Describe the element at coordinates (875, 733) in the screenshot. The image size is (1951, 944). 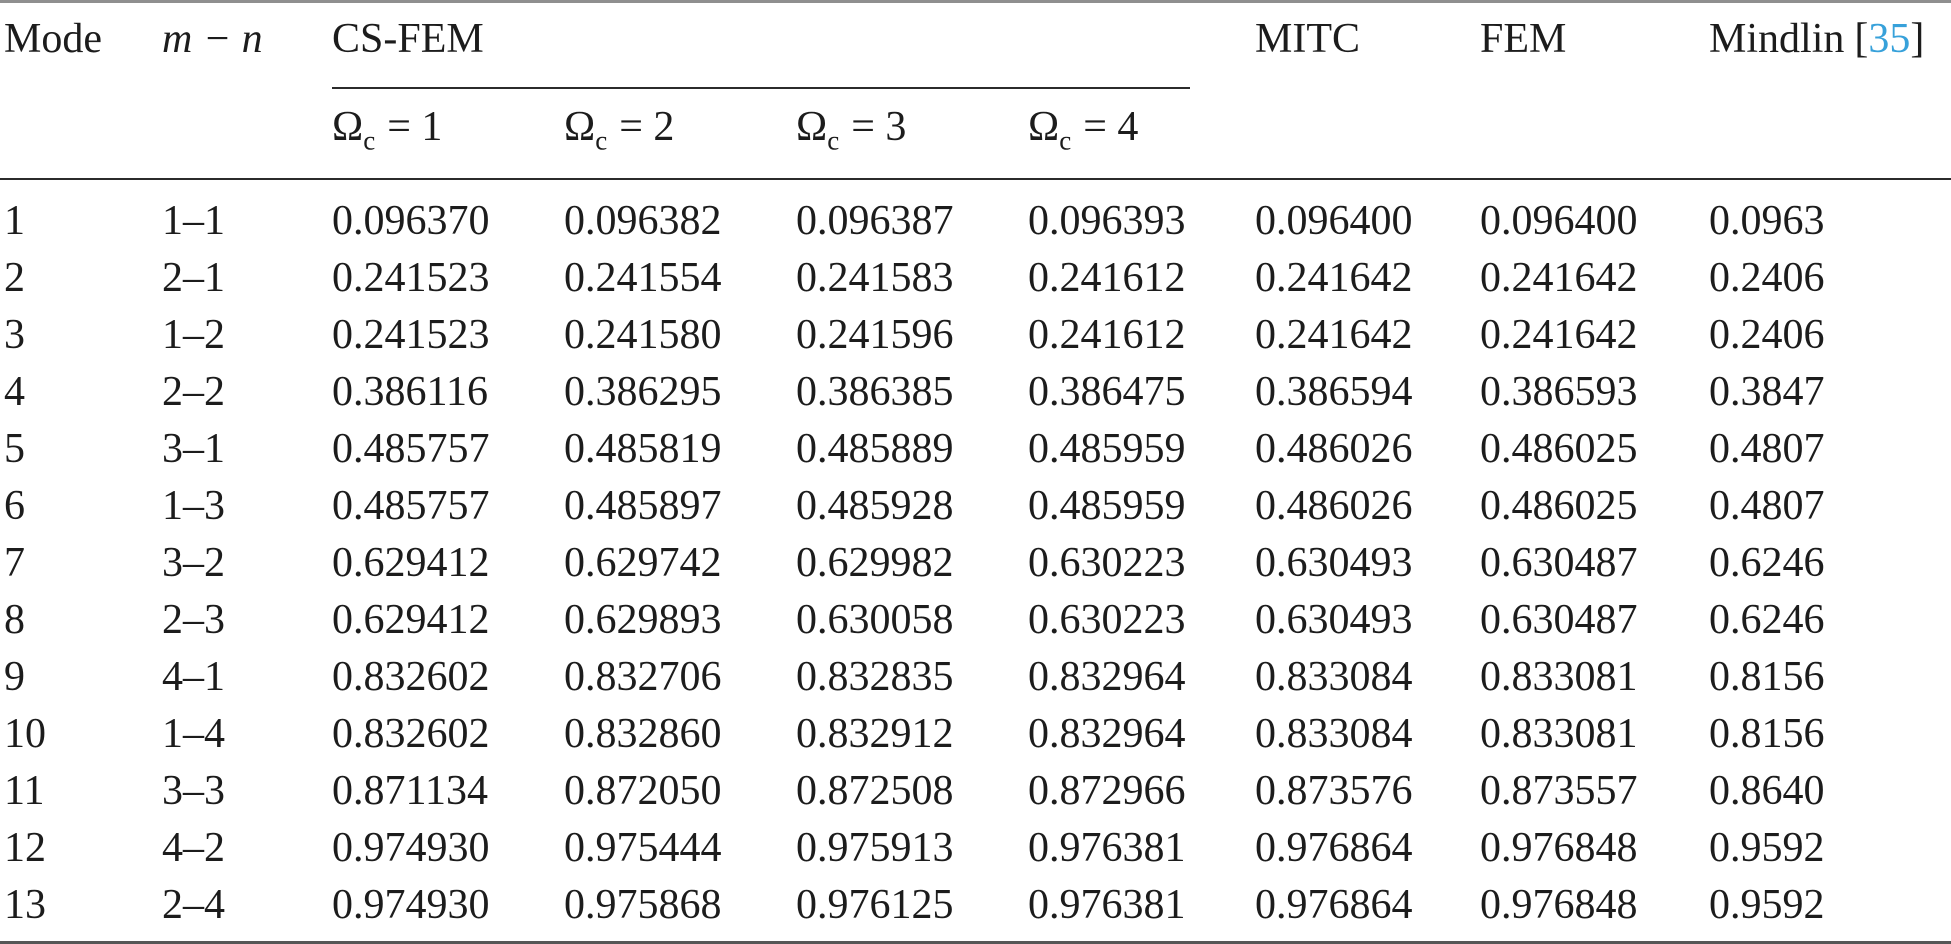
I see `cell-w3: 0.832912` at that location.